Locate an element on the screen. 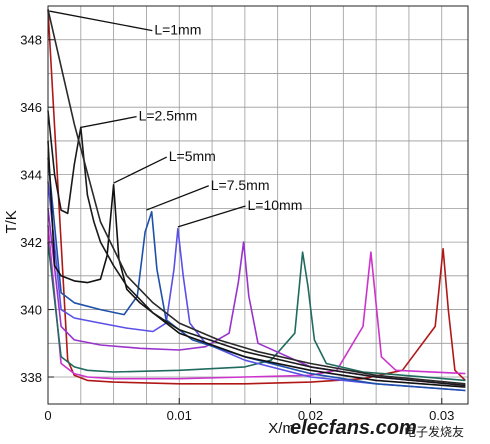 This screenshot has height=444, width=490. x-tick-label: 0.03 is located at coordinates (441, 415).